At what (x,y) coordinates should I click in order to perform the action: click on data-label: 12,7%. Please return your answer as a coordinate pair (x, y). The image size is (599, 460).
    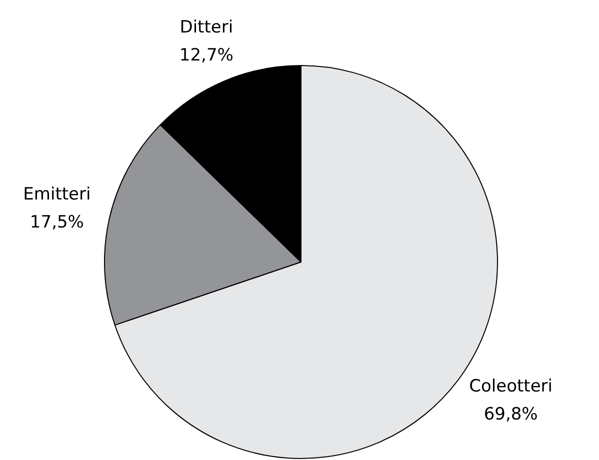
    Looking at the image, I should click on (206, 56).